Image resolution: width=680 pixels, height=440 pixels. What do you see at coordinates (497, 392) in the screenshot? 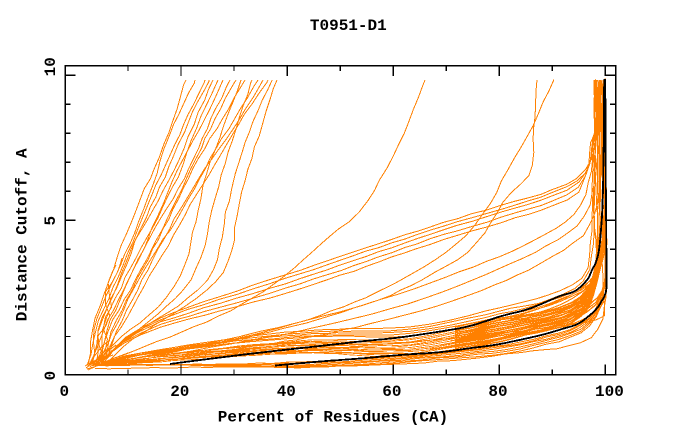
I see `svg-text: 80` at bounding box center [497, 392].